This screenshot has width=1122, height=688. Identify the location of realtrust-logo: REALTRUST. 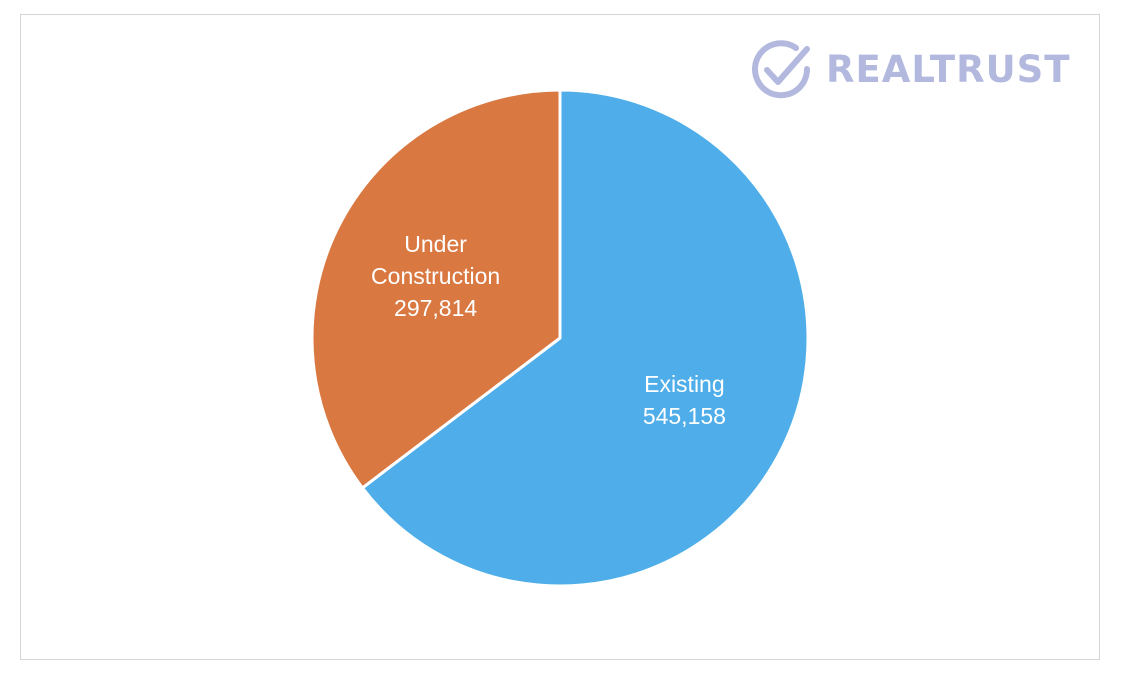
(909, 69).